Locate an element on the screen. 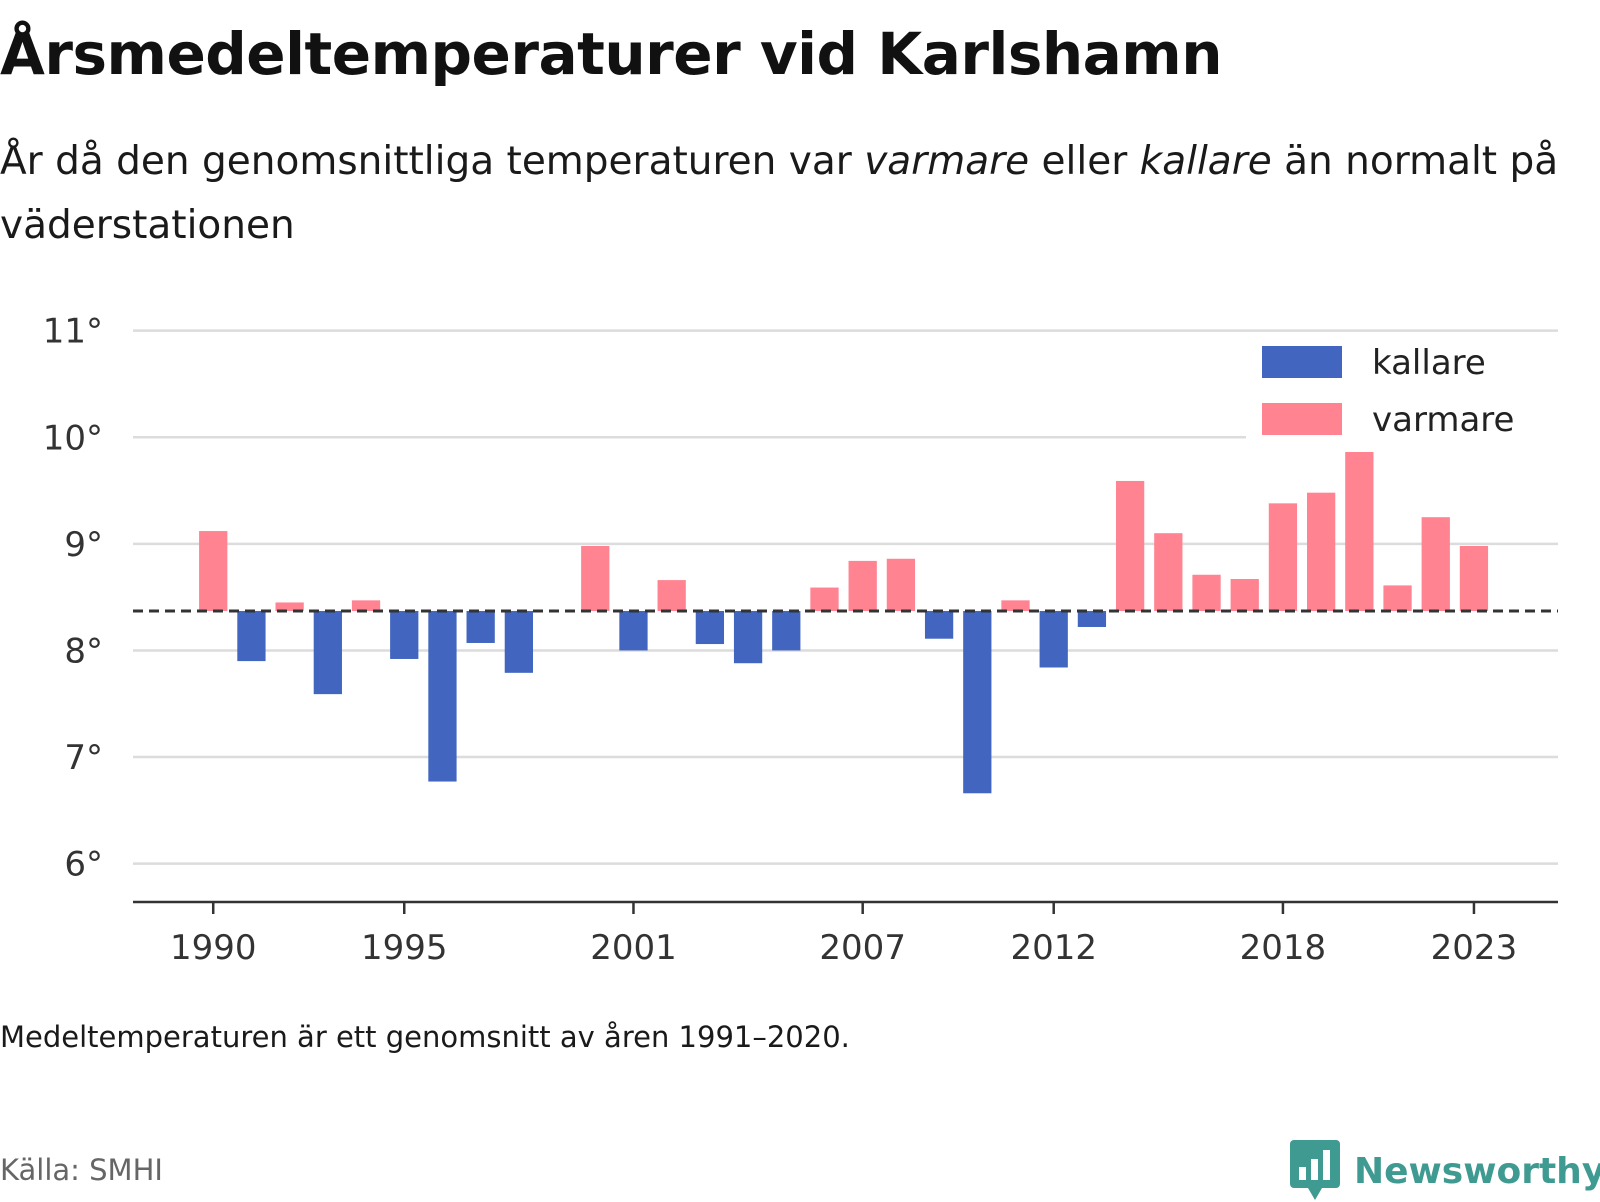  bar-2005 is located at coordinates (786, 631).